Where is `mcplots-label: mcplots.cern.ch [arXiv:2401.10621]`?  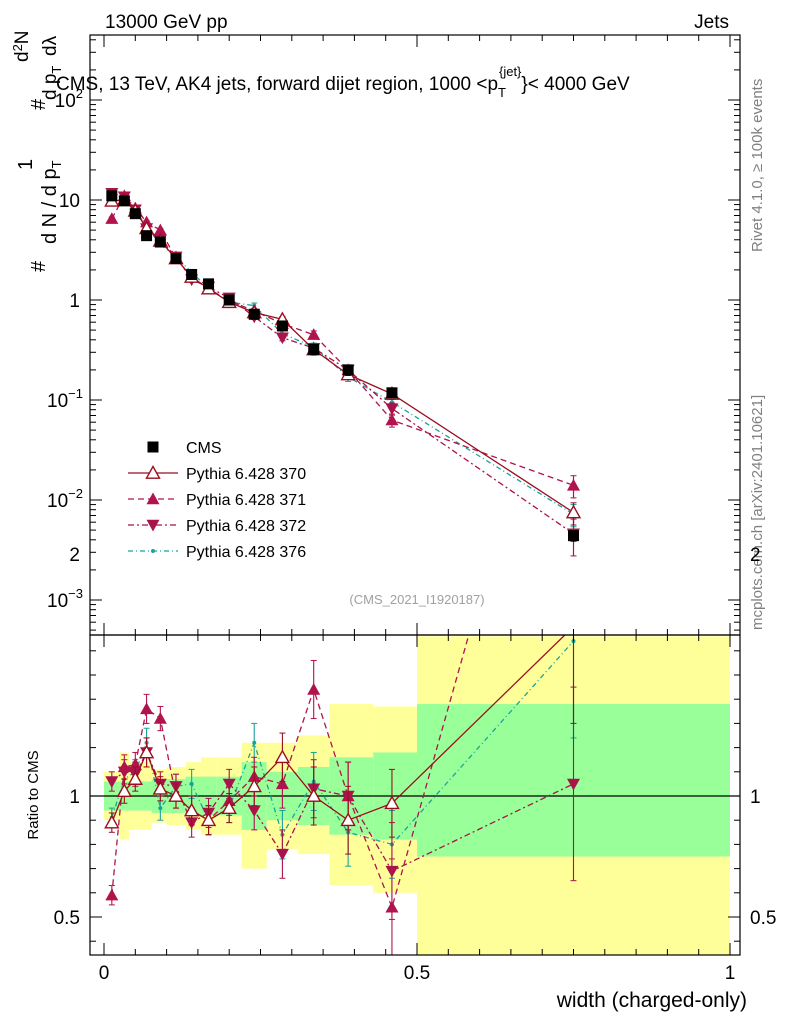 mcplots-label: mcplots.cern.ch [arXiv:2401.10621] is located at coordinates (757, 512).